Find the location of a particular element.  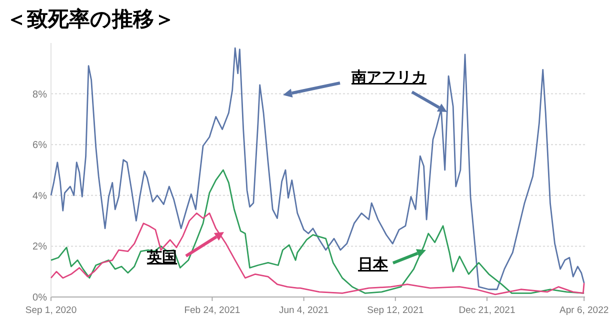

x-tick-label: Jun 4, 2021 is located at coordinates (303, 310).